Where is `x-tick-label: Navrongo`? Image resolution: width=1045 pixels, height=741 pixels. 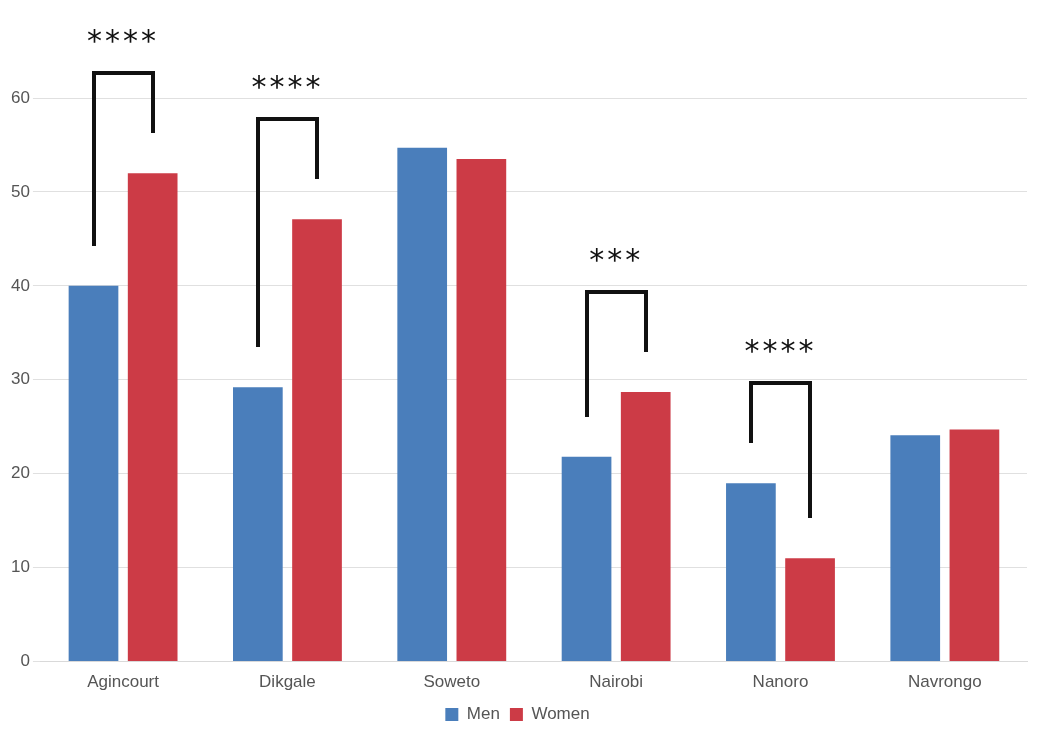 x-tick-label: Navrongo is located at coordinates (944, 682).